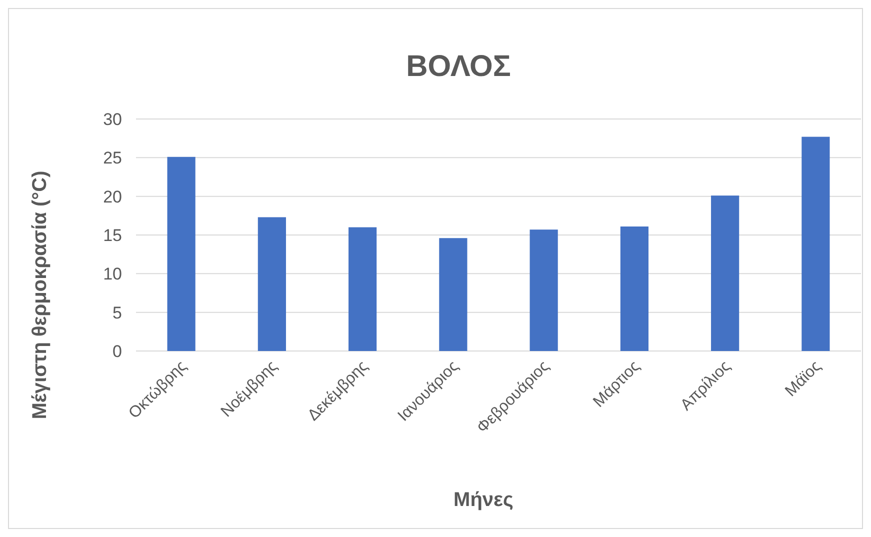 The height and width of the screenshot is (537, 871). Describe the element at coordinates (117, 312) in the screenshot. I see `y-tick-label: 5` at that location.